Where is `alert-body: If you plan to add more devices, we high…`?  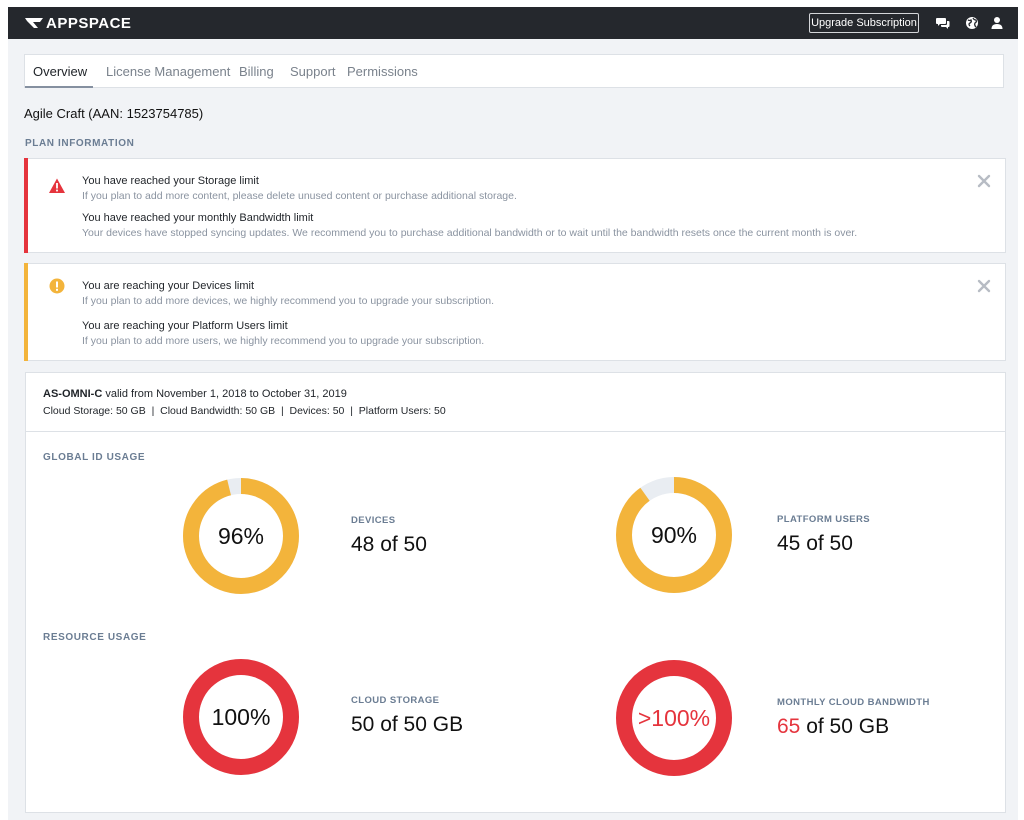
alert-body: If you plan to add more devices, we high… is located at coordinates (288, 301).